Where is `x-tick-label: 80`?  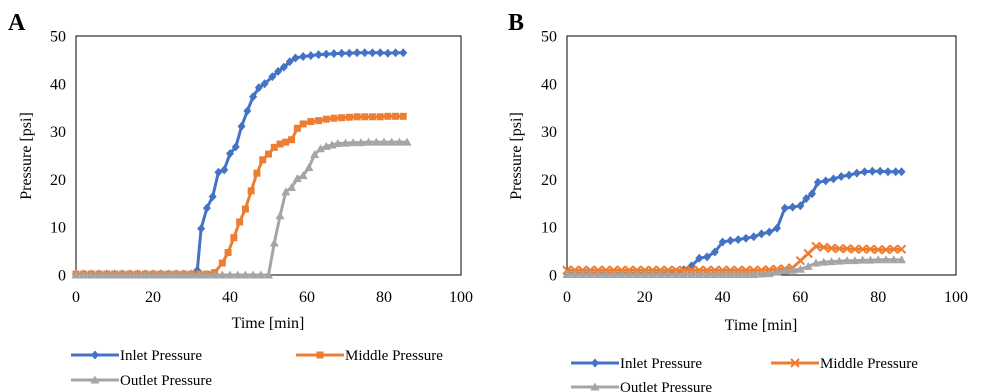
x-tick-label: 80 is located at coordinates (878, 297).